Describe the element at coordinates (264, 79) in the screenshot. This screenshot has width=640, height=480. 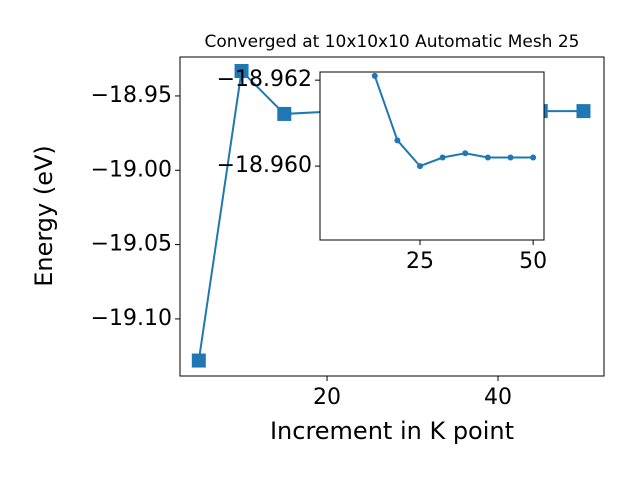
I see `y-tick-label: −18.962` at that location.